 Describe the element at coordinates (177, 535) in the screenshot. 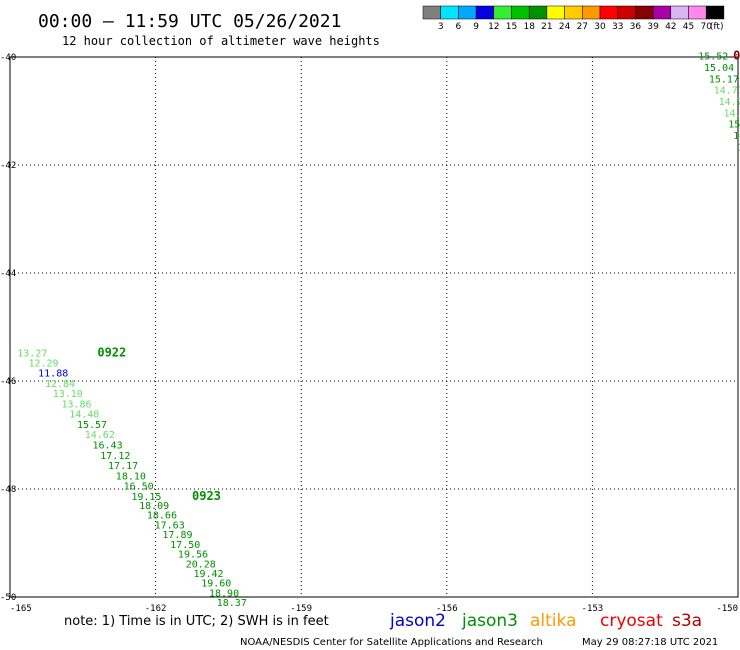

I see `wave-height-value: 17.89` at that location.